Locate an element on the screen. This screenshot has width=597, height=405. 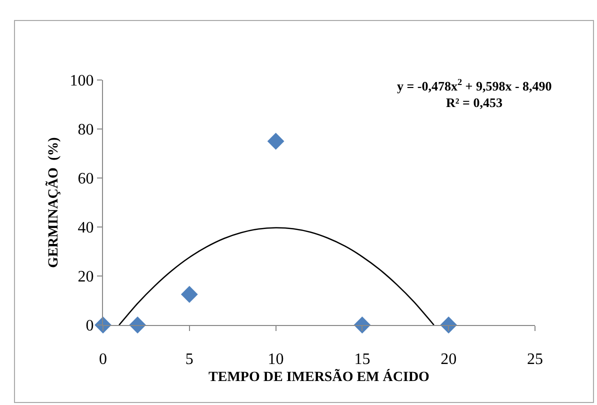
x-tick-label: 15 is located at coordinates (362, 359).